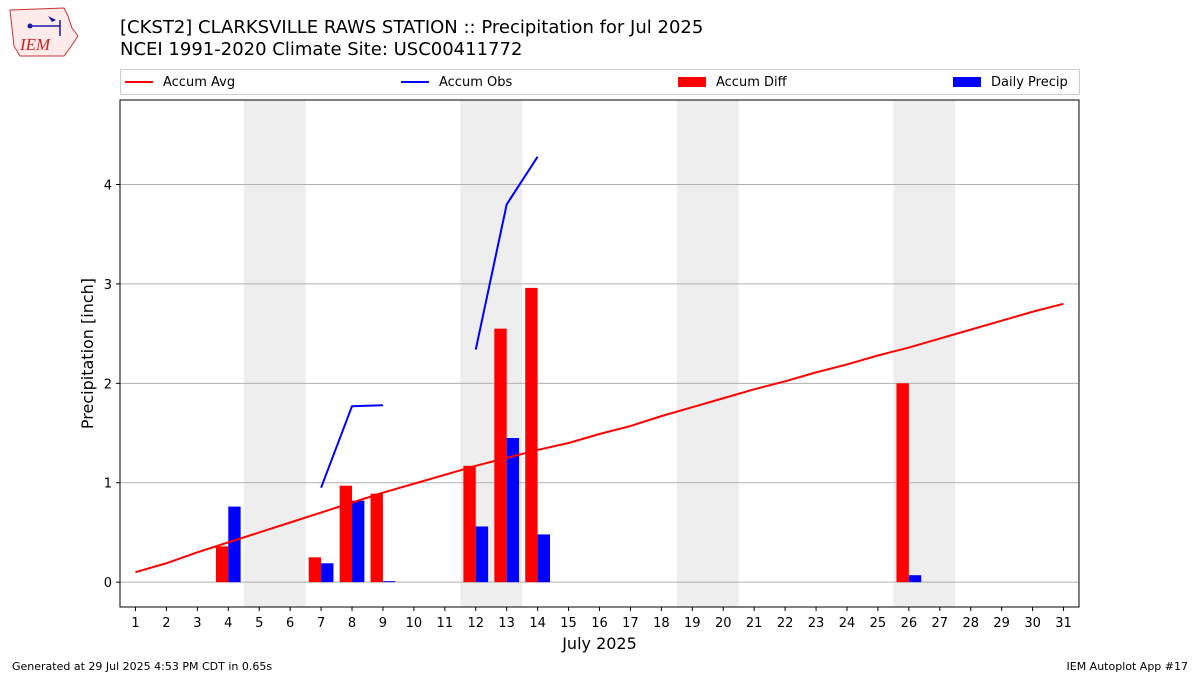  Describe the element at coordinates (139, 82) in the screenshot. I see `legend-swatch-accum-avg` at that location.